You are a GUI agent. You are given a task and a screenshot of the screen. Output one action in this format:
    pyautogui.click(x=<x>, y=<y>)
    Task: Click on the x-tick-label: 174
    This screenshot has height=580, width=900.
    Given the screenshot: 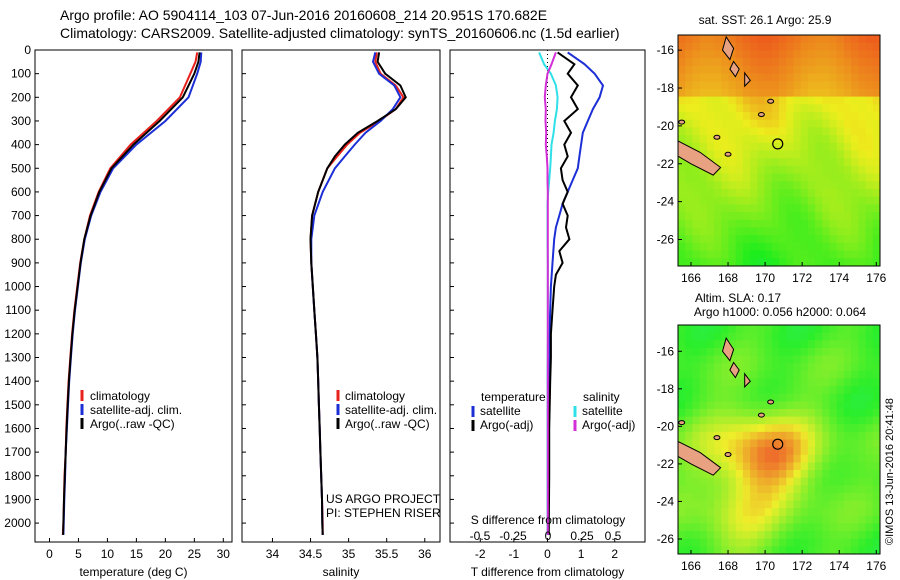 What is the action you would take?
    pyautogui.click(x=839, y=566)
    